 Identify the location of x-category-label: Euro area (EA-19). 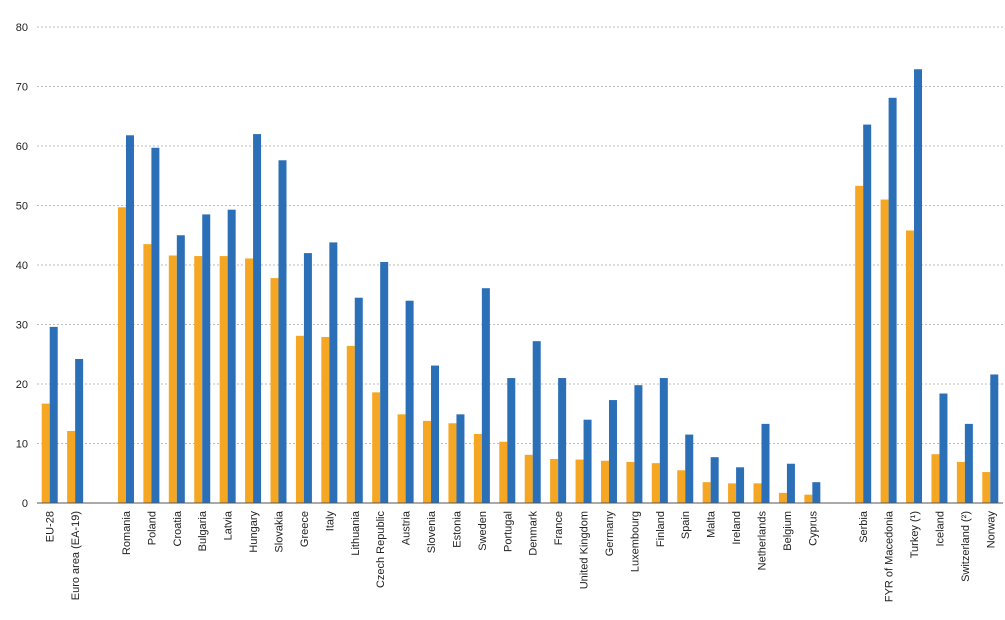
(76, 555).